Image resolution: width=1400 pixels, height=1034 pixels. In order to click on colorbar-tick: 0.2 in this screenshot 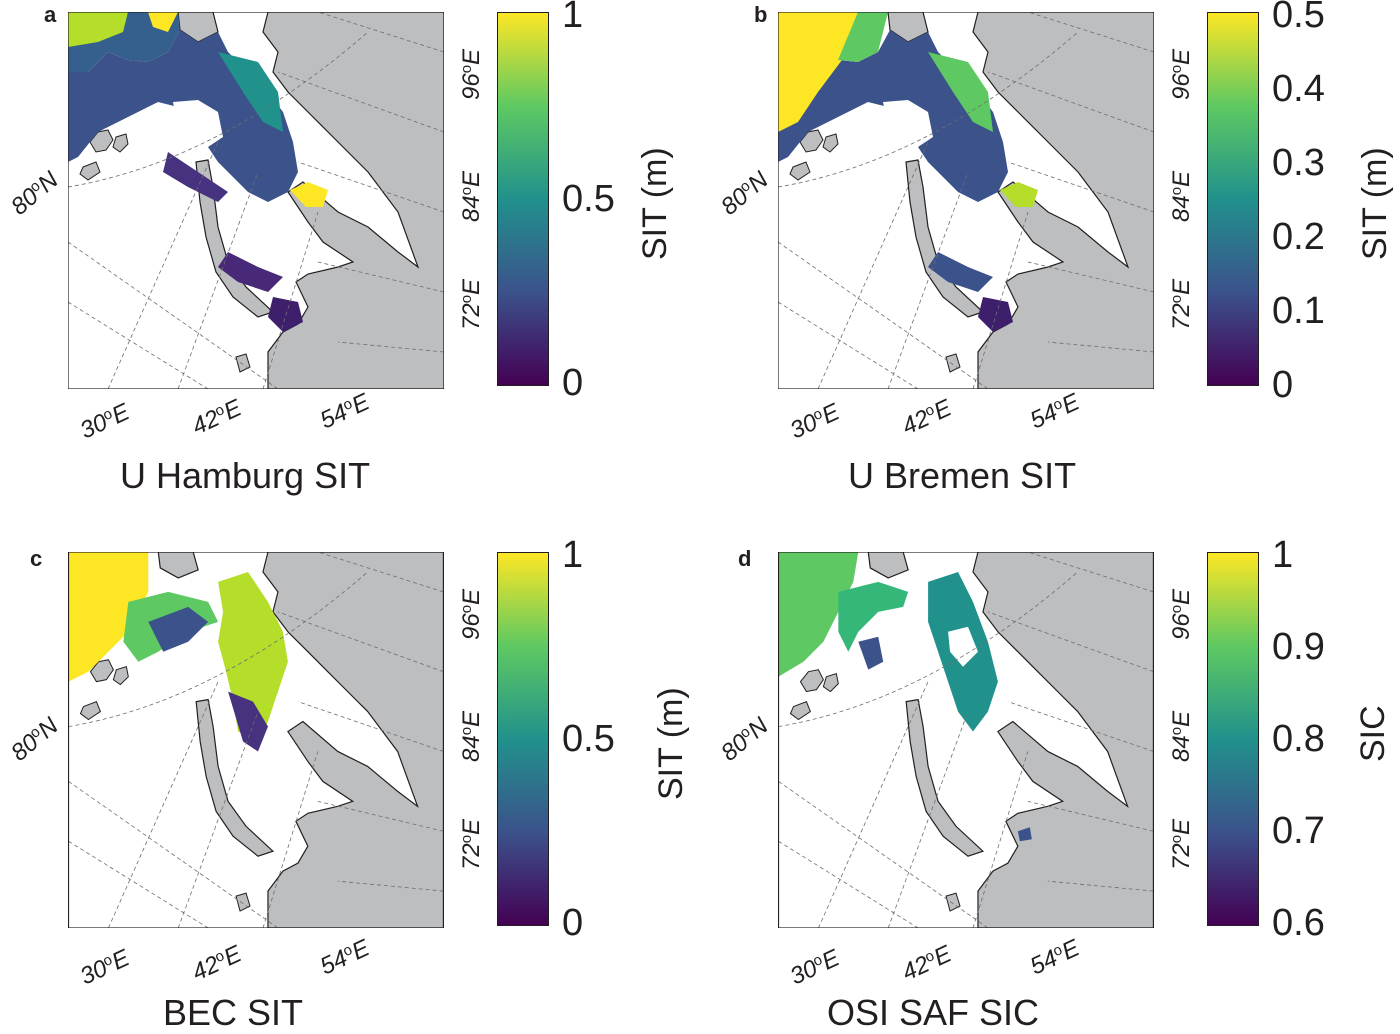, I will do `click(1298, 237)`.